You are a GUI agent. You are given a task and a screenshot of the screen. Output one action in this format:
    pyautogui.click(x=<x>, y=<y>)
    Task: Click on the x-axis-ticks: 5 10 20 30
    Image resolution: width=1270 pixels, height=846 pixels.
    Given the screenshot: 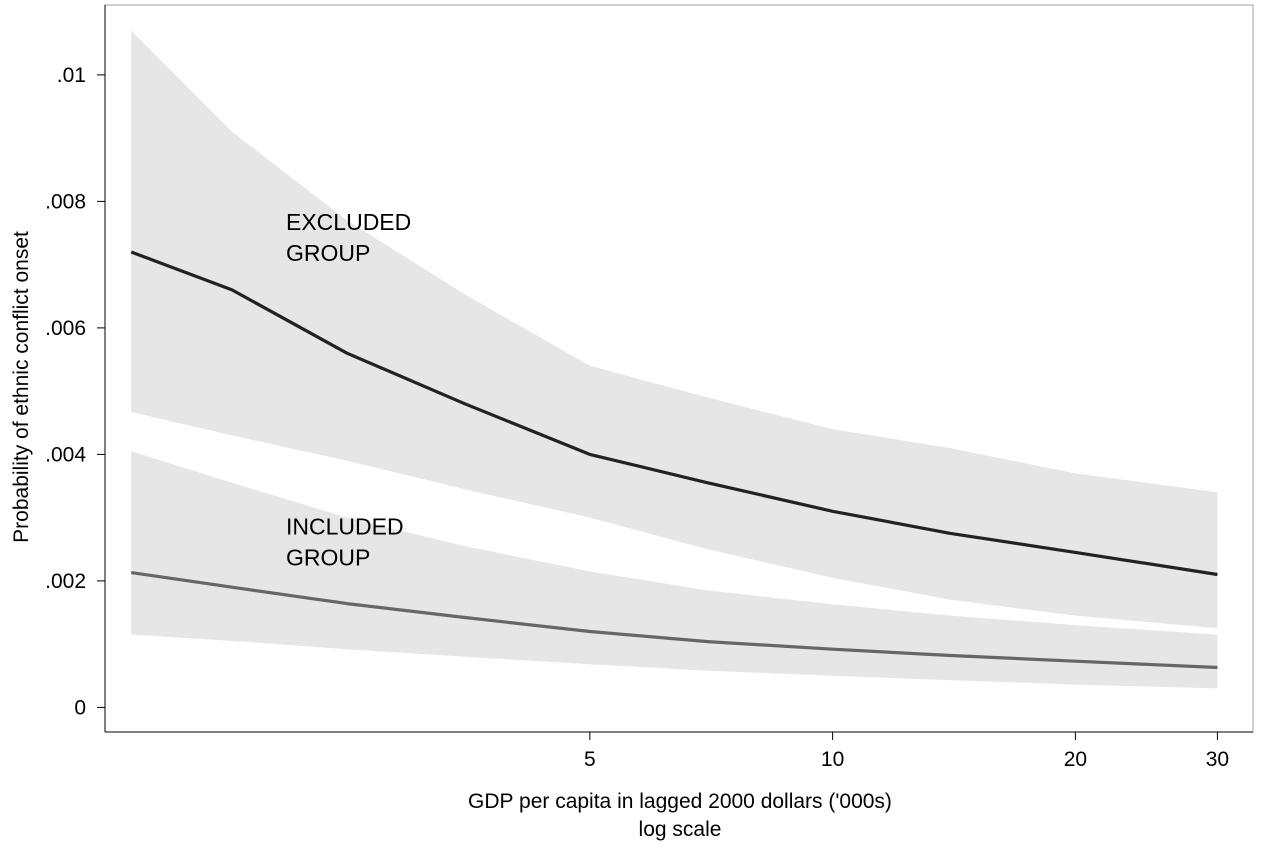 What is the action you would take?
    pyautogui.click(x=906, y=751)
    